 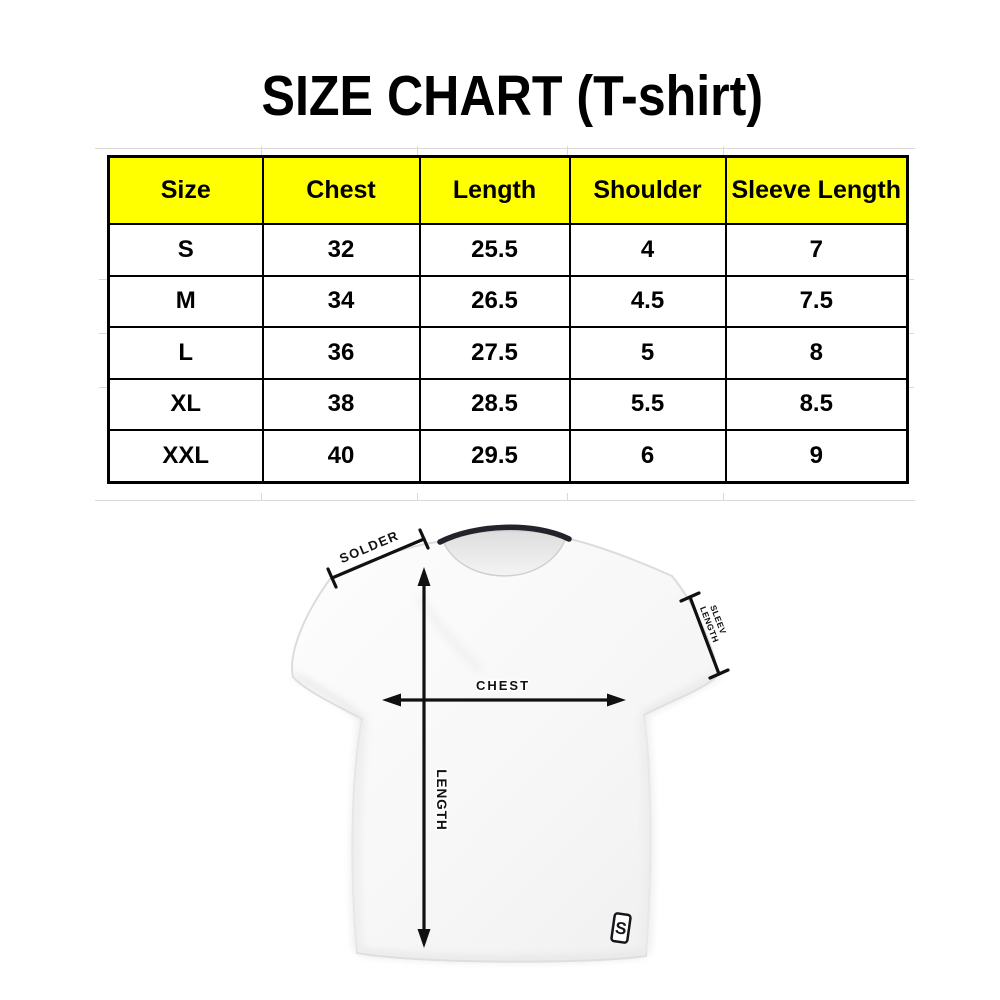 I want to click on cell-chest: 38, so click(x=341, y=404).